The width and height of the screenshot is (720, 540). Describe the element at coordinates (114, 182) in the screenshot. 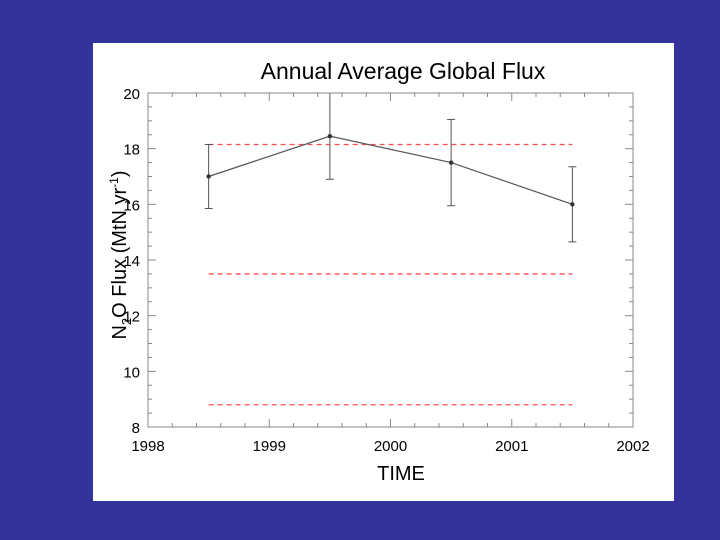

I see `y-axis-title-superscript: -1` at that location.